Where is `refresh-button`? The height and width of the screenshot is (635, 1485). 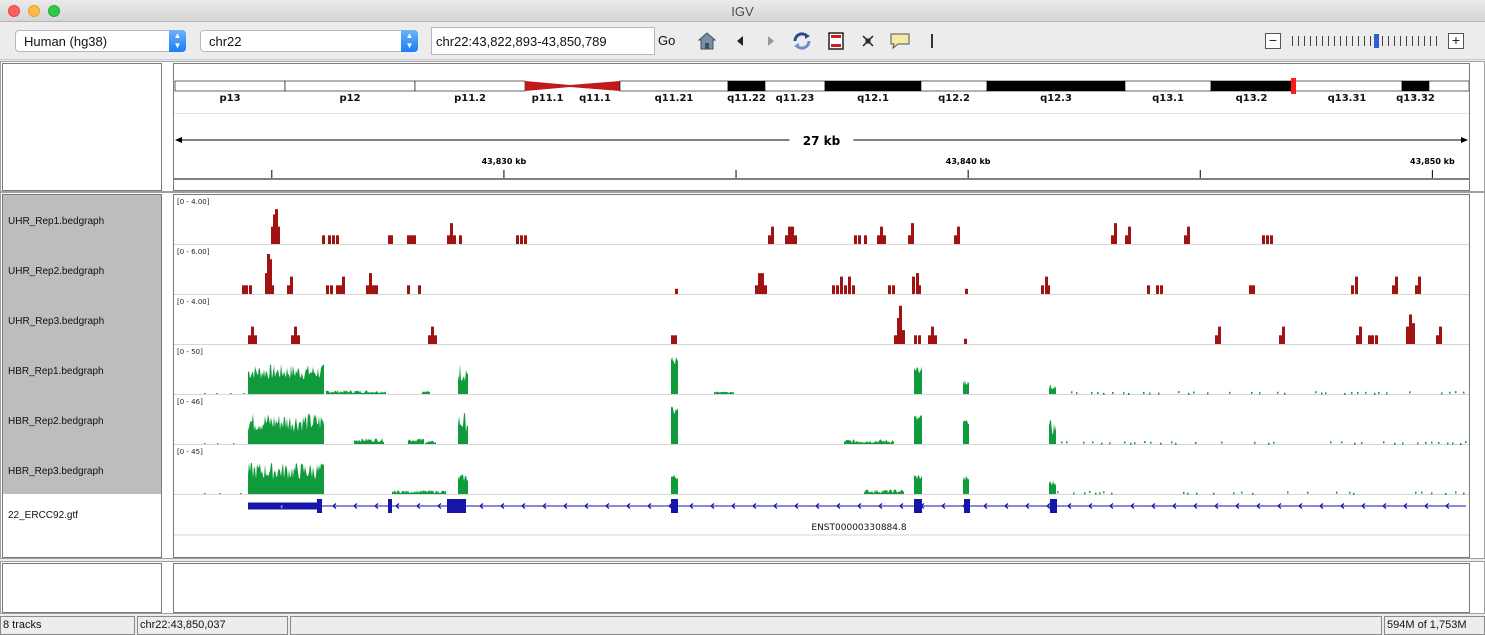
refresh-button is located at coordinates (802, 41).